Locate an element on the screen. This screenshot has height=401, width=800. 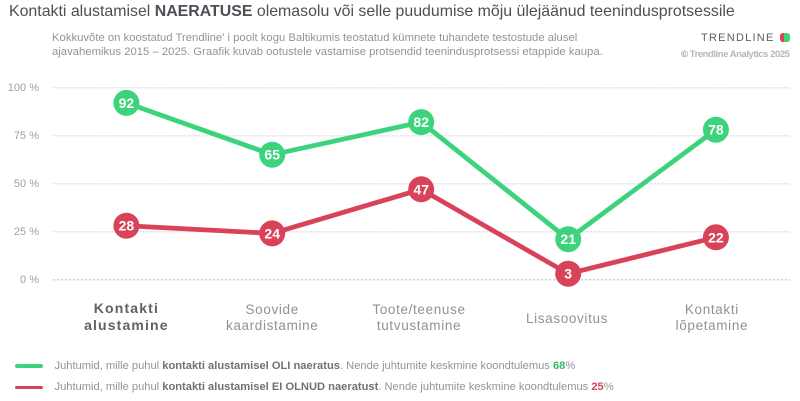
svg-text: 78 is located at coordinates (716, 130).